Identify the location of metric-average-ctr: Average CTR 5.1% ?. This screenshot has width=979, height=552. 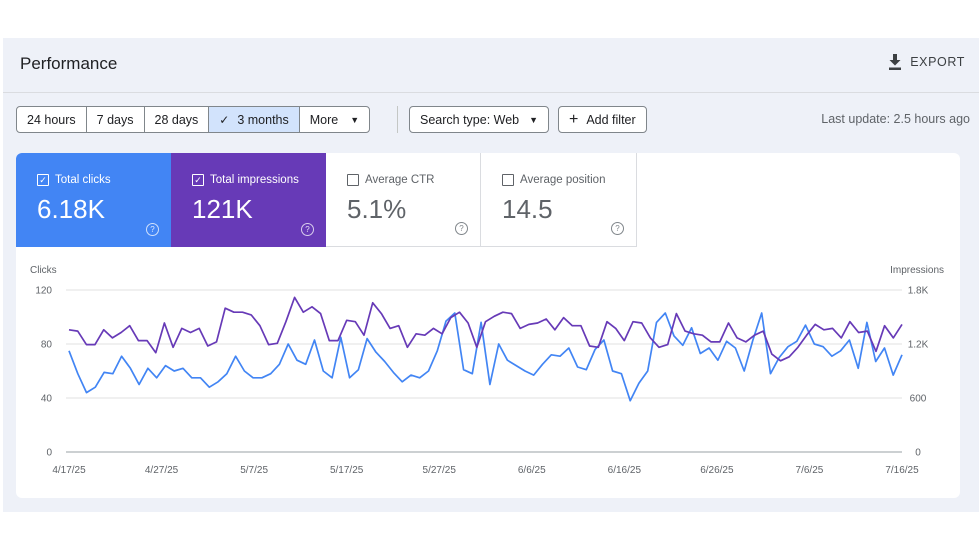
(403, 200).